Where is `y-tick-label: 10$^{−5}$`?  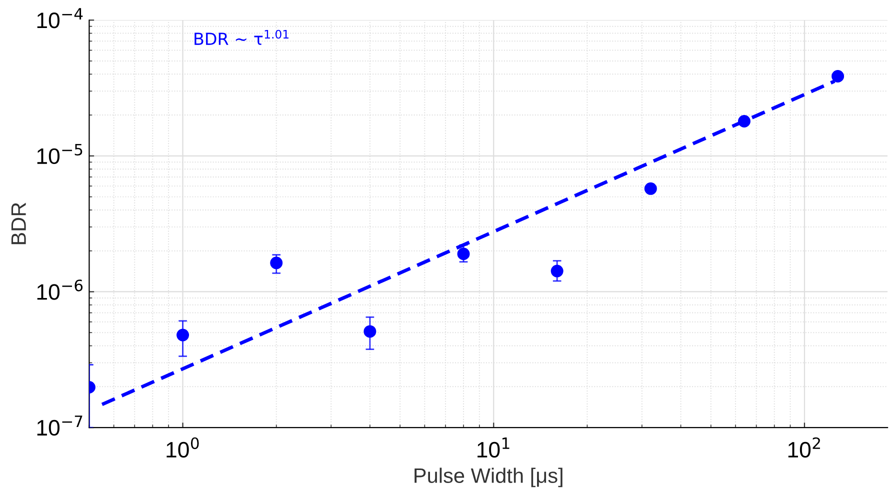 y-tick-label: 10$^{−5}$ is located at coordinates (59, 154).